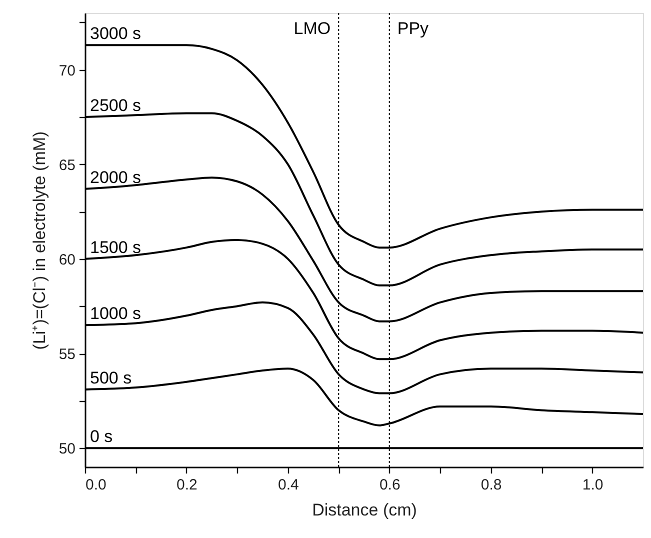 The image size is (651, 538). What do you see at coordinates (116, 34) in the screenshot?
I see `legend-label: 3000 s` at bounding box center [116, 34].